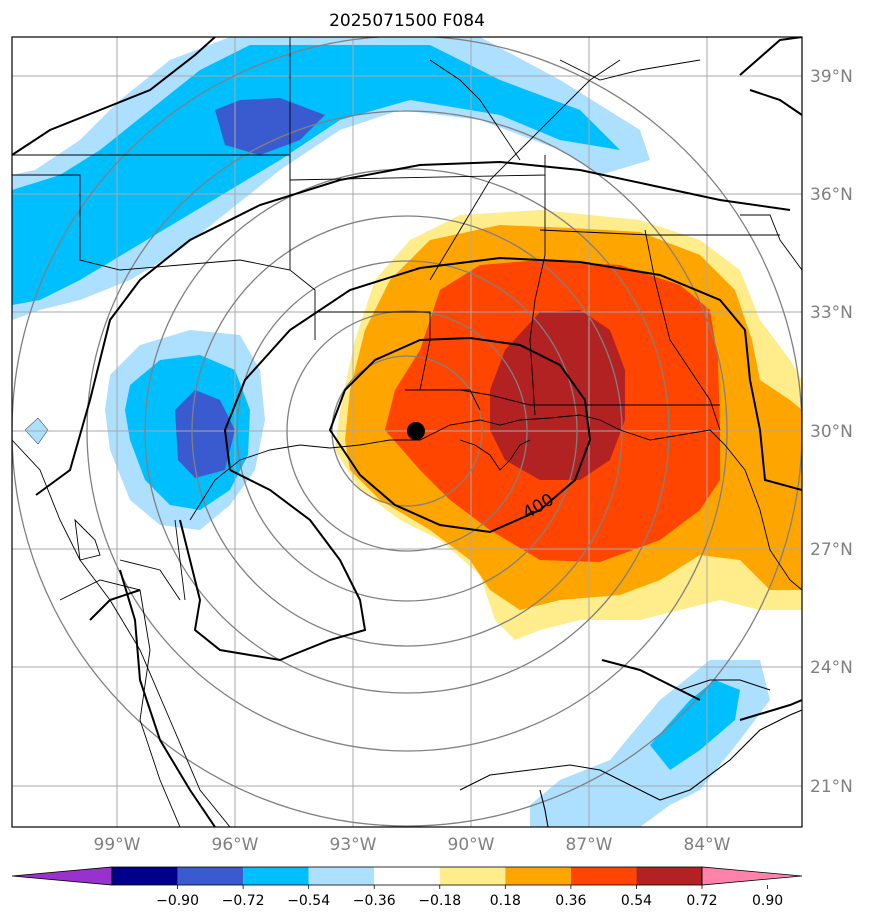  I want to click on lat-label: 21°N, so click(831, 787).